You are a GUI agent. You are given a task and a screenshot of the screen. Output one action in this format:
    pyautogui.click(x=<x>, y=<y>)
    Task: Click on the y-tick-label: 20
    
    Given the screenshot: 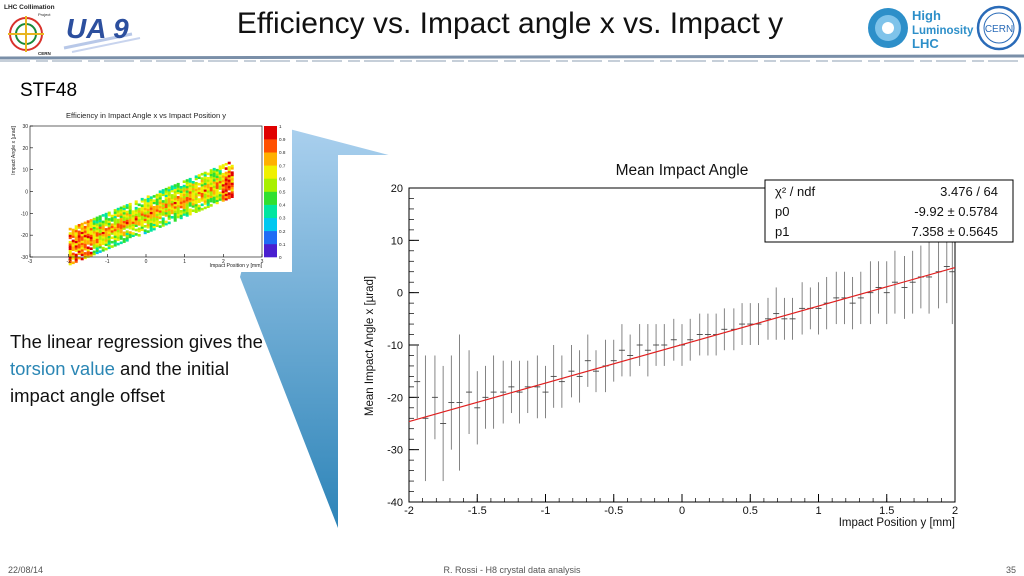 What is the action you would take?
    pyautogui.click(x=397, y=189)
    